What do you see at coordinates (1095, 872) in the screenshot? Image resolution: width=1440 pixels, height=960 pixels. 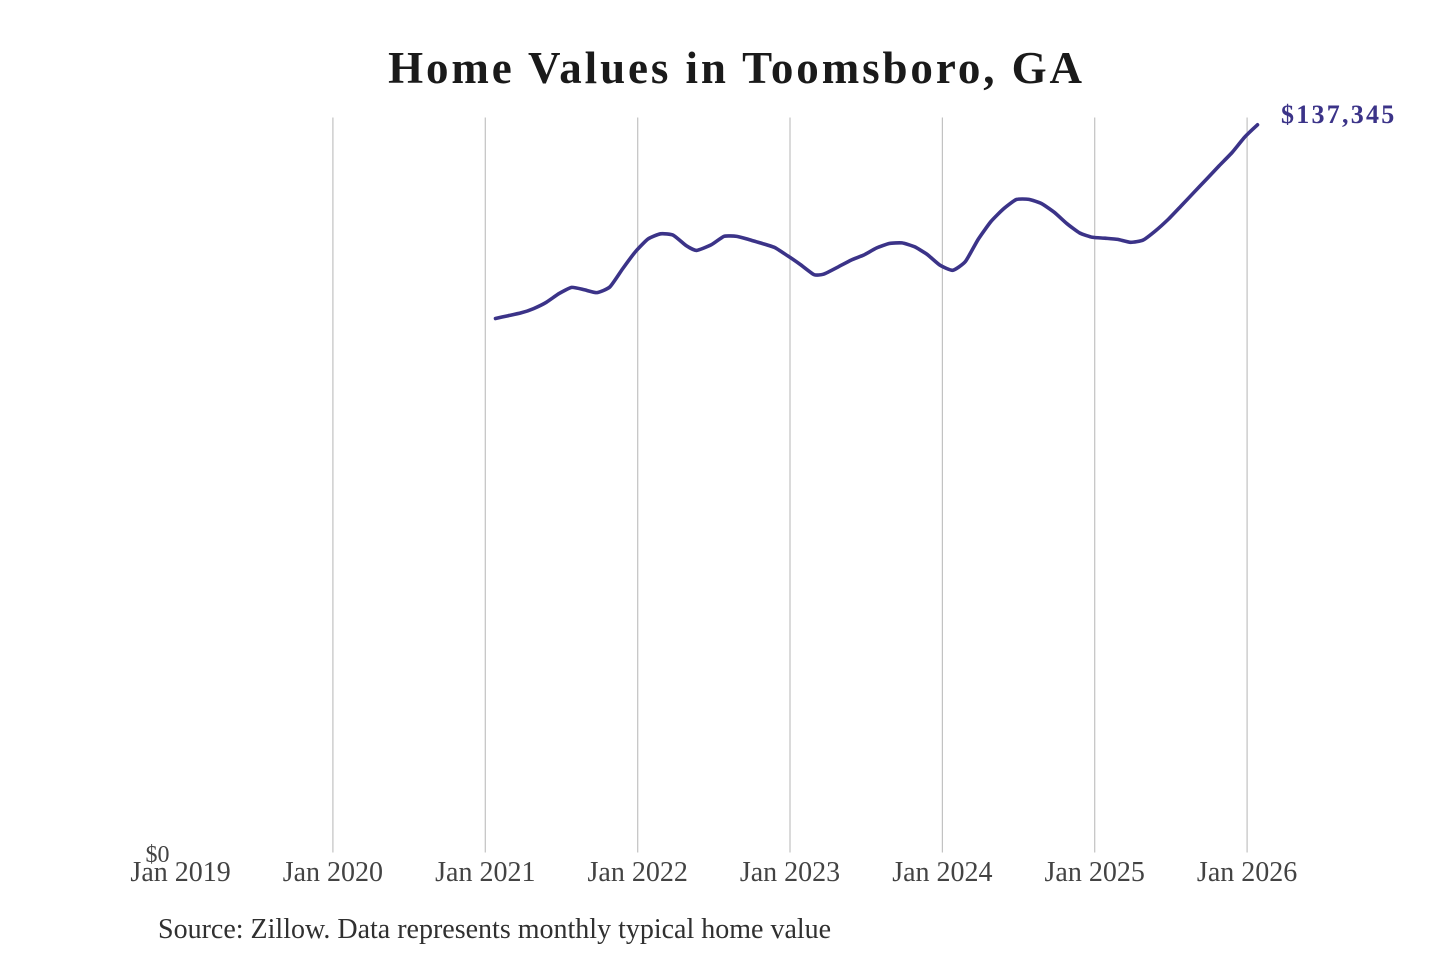 I see `svg-text: Jan 2025` at bounding box center [1095, 872].